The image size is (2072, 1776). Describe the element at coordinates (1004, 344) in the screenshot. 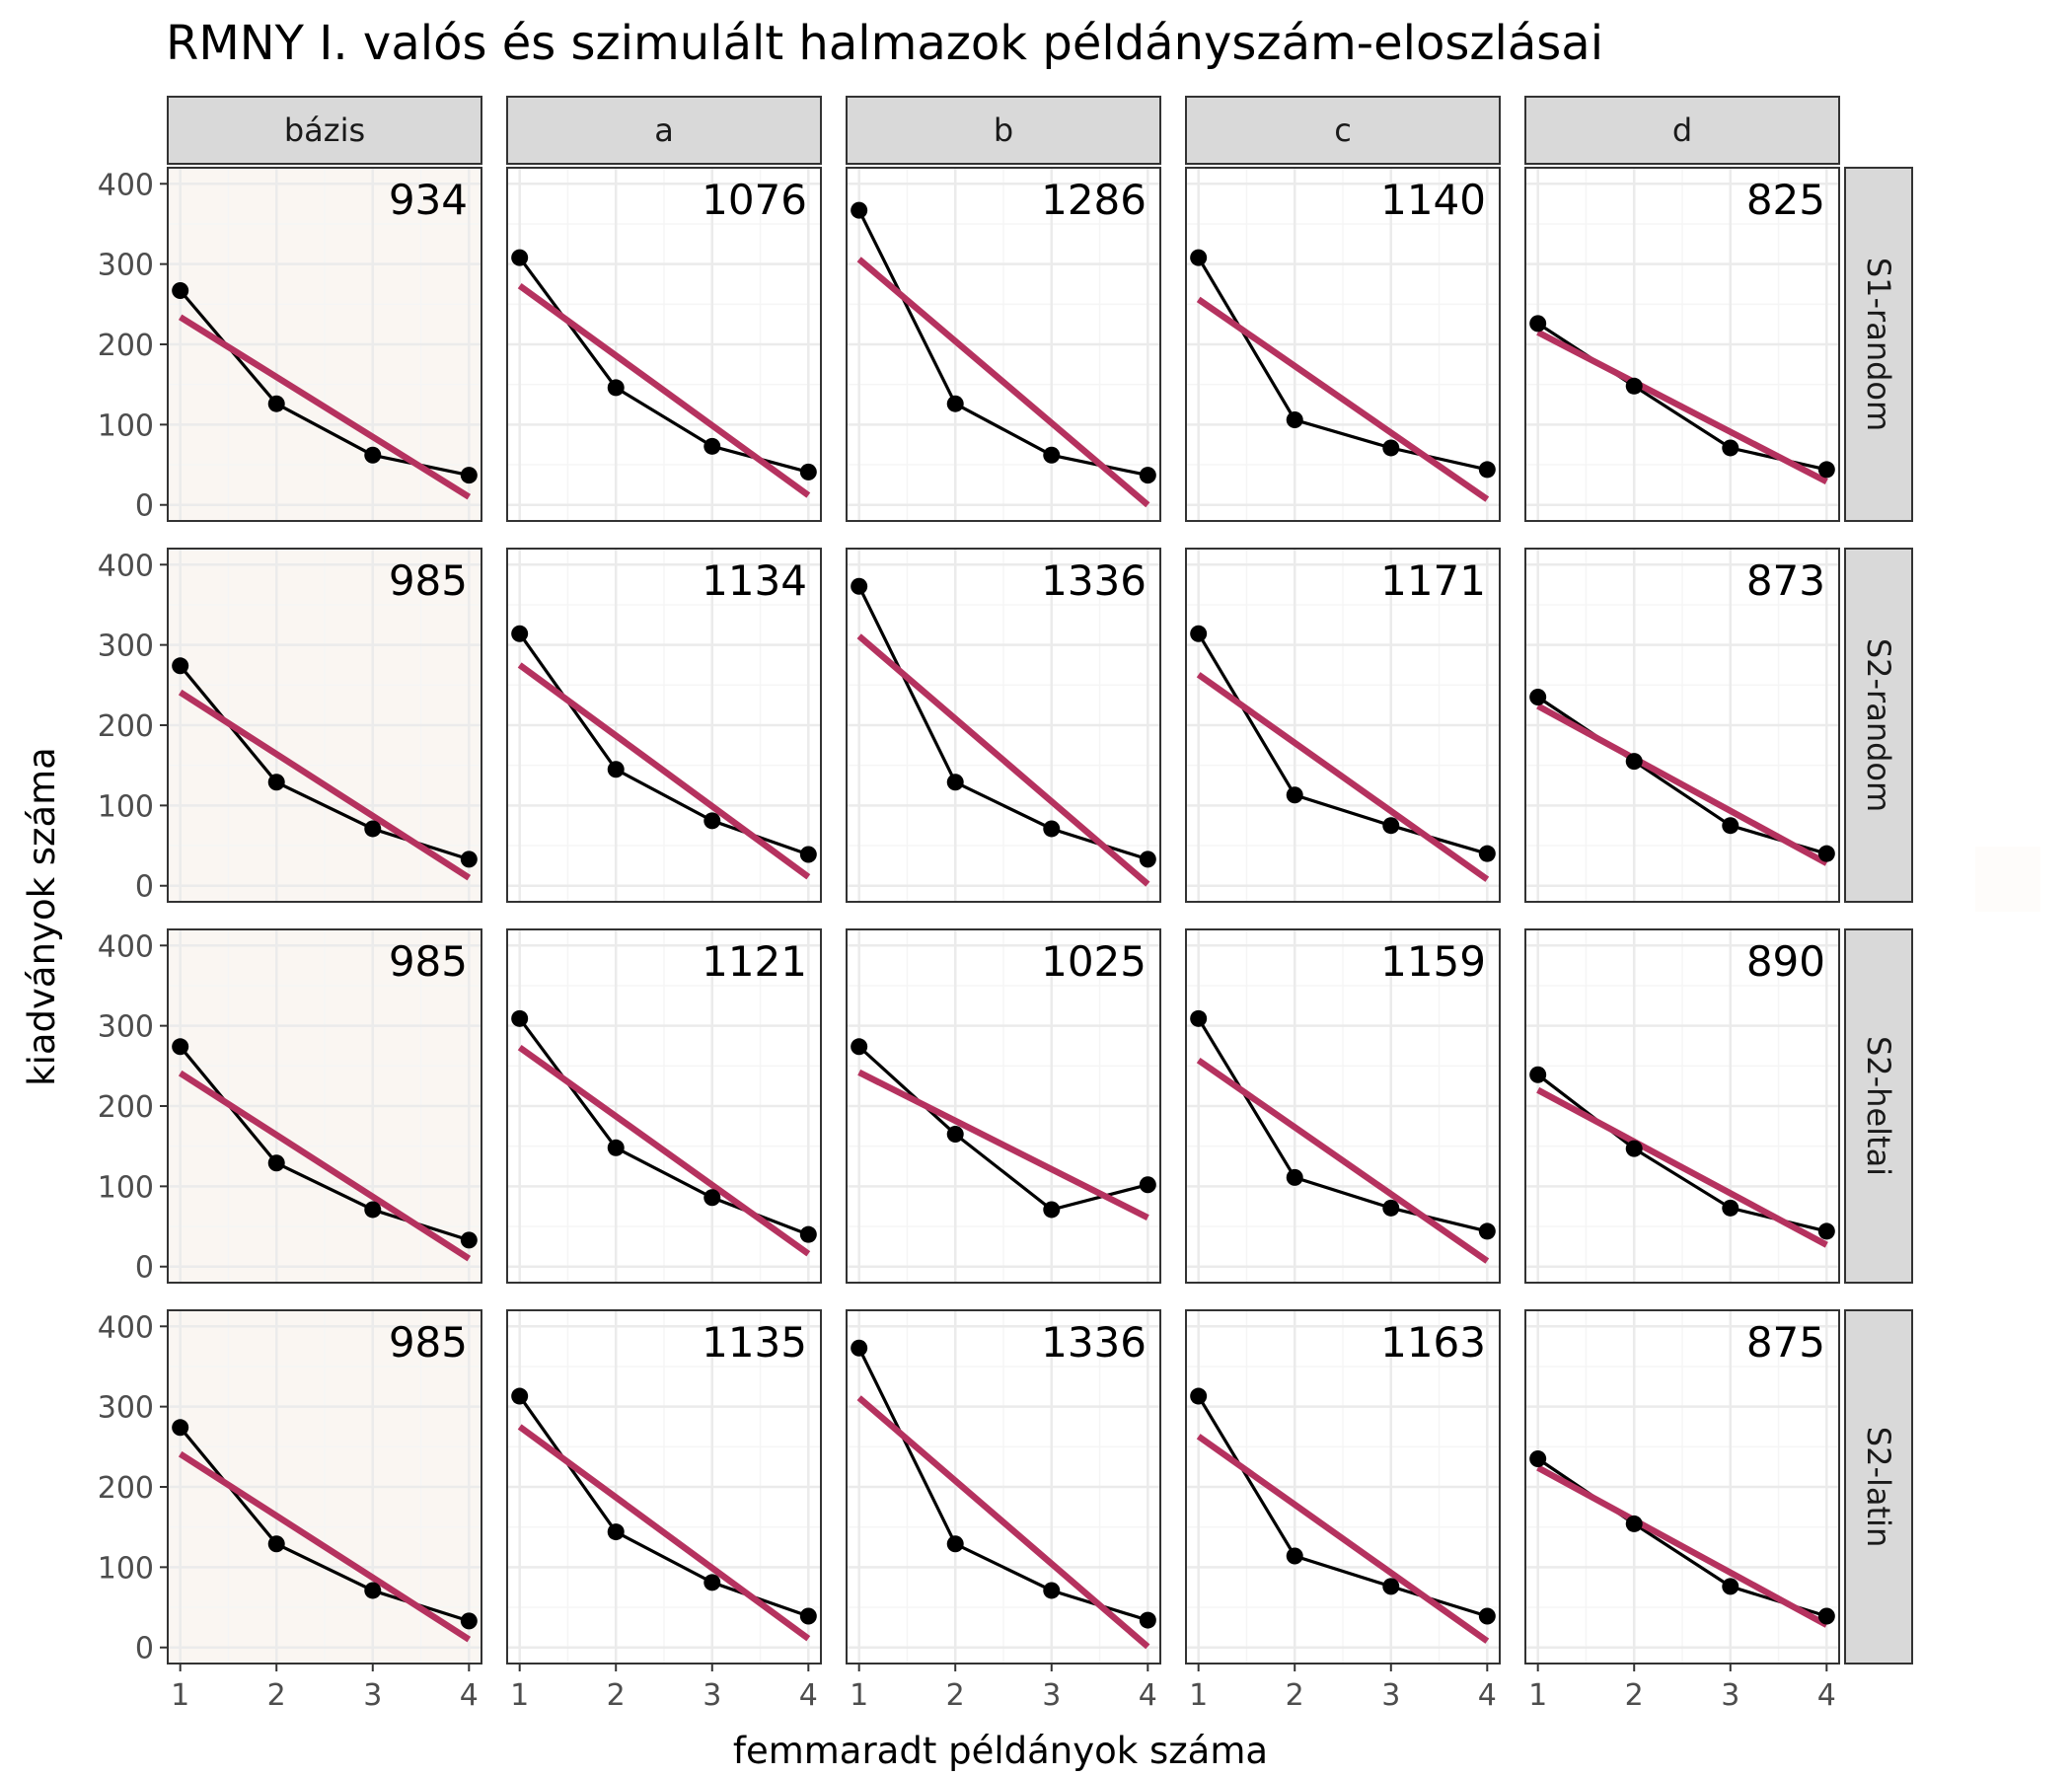

I see `panel: 1286` at that location.